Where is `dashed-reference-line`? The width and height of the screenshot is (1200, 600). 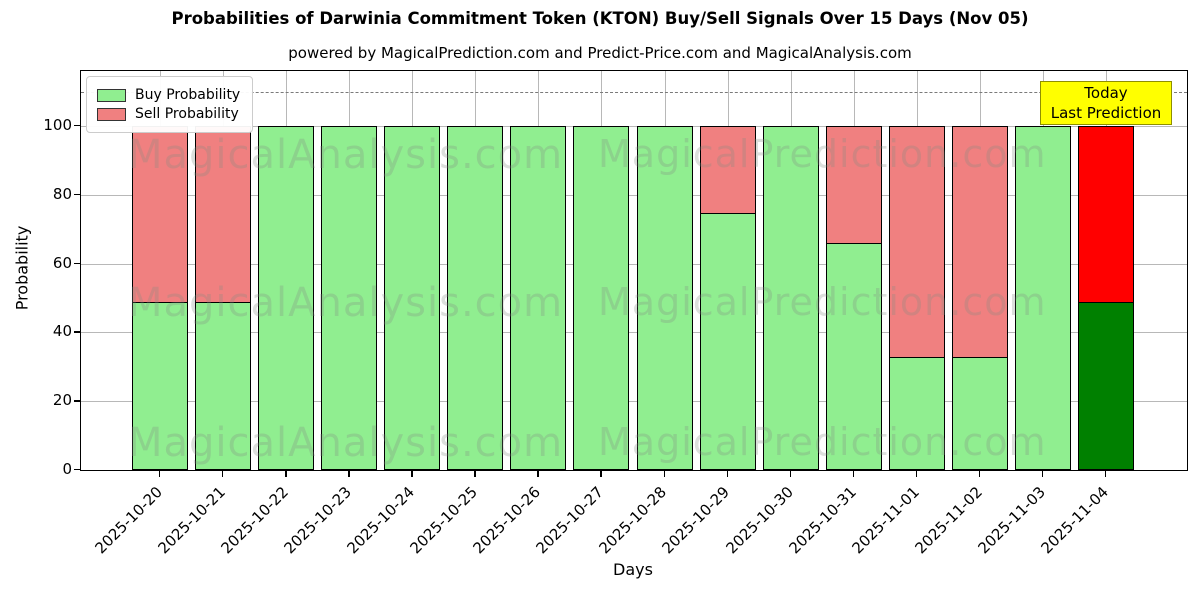 dashed-reference-line is located at coordinates (634, 92).